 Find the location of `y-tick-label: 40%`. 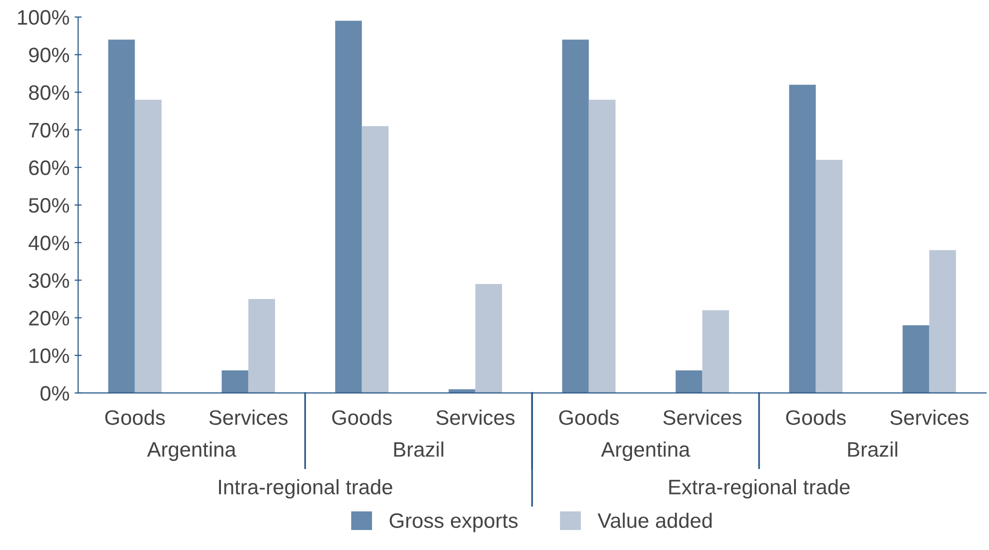

y-tick-label: 40% is located at coordinates (49, 243).